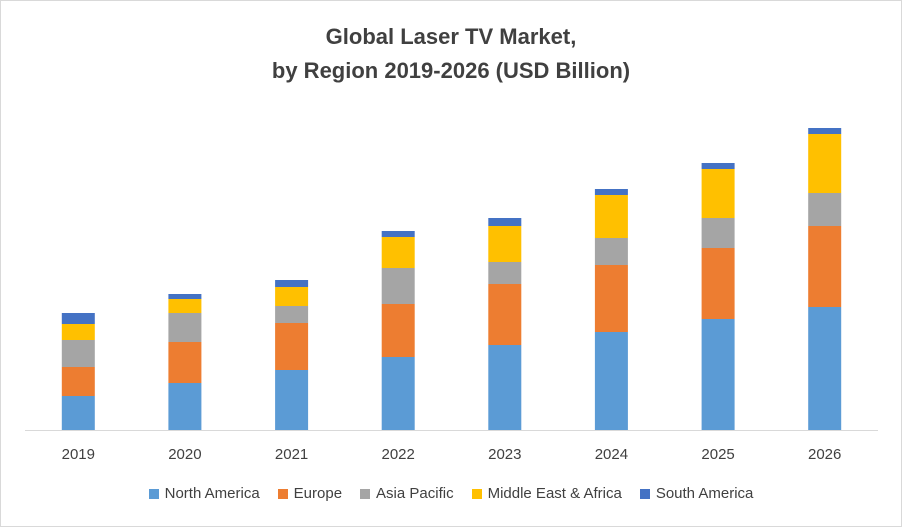 The width and height of the screenshot is (902, 527). Describe the element at coordinates (611, 251) in the screenshot. I see `bar-segment-2024-asia-pacific` at that location.